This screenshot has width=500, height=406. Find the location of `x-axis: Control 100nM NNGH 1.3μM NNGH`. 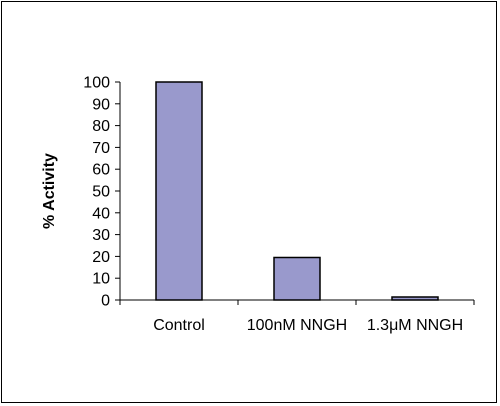

x-axis: Control 100nM NNGH 1.3μM NNGH is located at coordinates (297, 316).